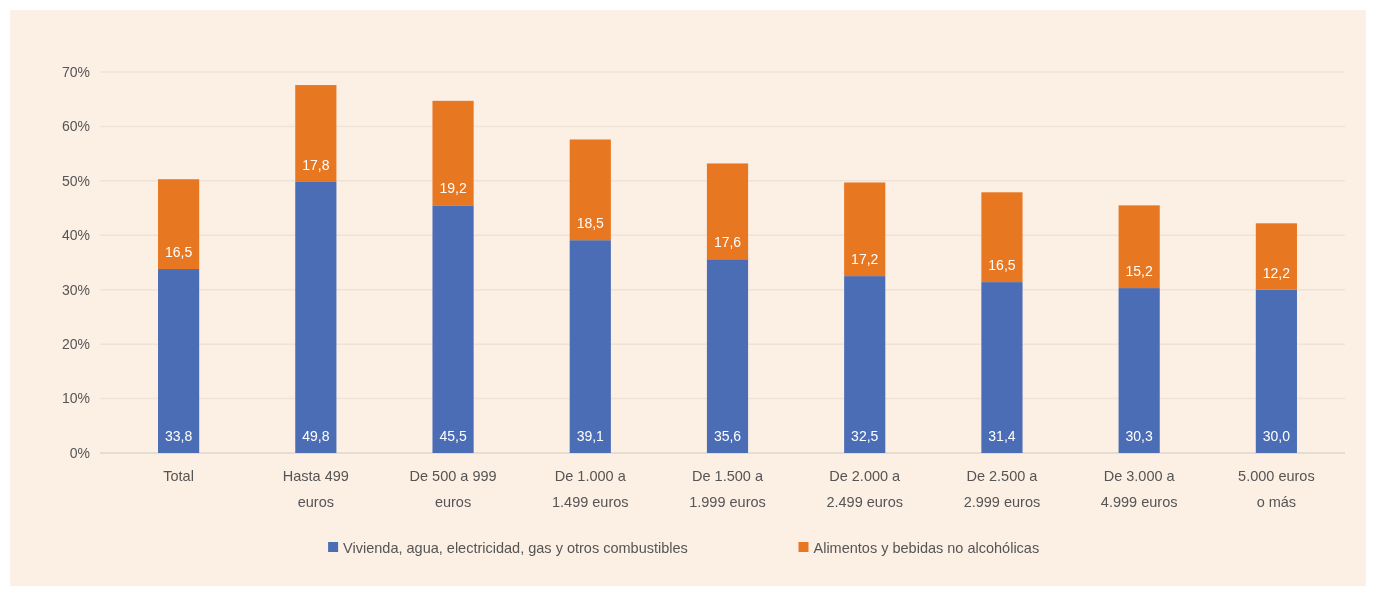 Image resolution: width=1376 pixels, height=595 pixels. Describe the element at coordinates (75, 126) in the screenshot. I see `y-tick-label: 60%` at that location.